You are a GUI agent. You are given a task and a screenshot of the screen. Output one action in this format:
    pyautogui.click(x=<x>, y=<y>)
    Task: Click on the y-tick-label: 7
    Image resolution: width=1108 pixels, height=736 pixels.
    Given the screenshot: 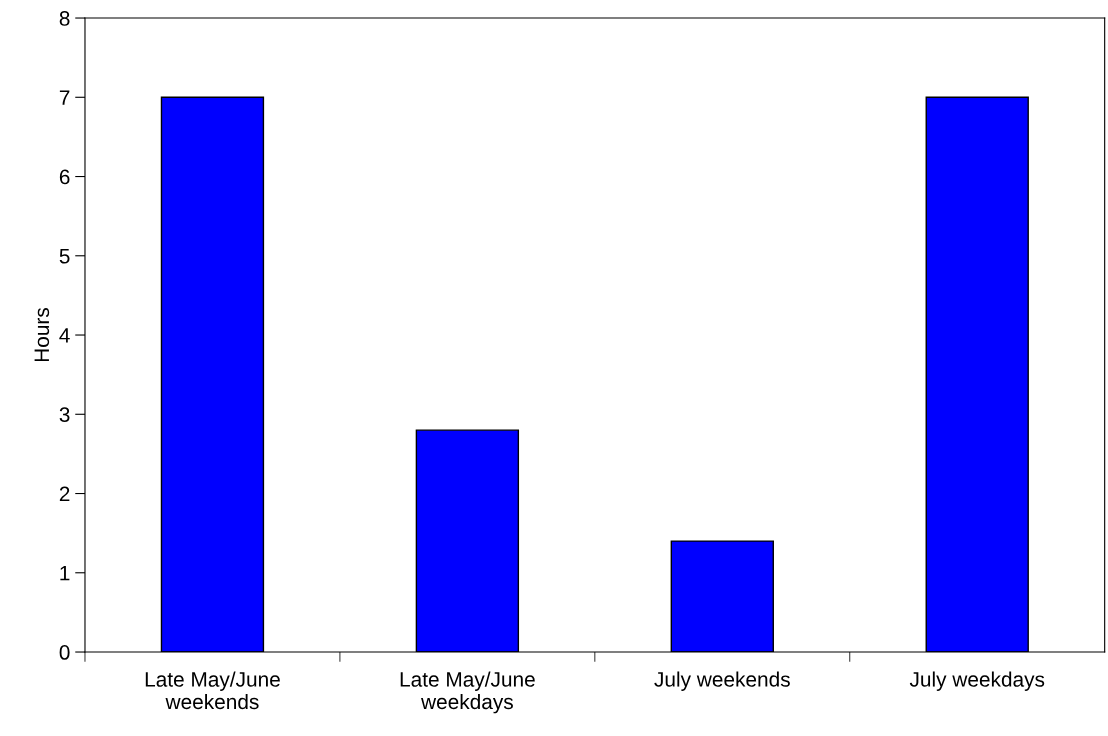 What is the action you would take?
    pyautogui.click(x=64, y=97)
    